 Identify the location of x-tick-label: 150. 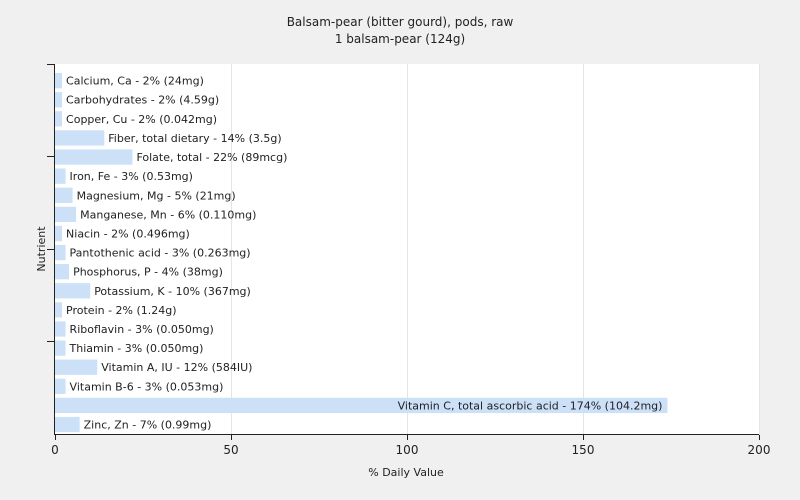
(583, 450).